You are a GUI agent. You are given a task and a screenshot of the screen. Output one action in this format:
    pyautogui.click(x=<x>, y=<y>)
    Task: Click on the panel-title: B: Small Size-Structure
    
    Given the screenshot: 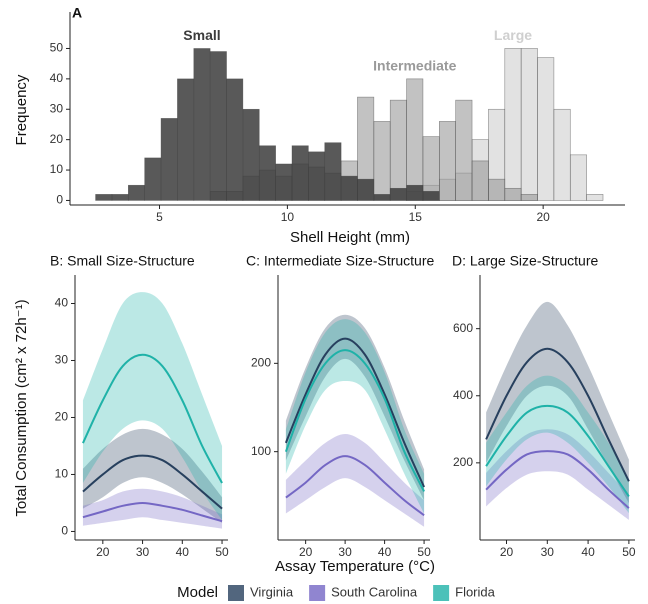 What is the action you would take?
    pyautogui.click(x=122, y=261)
    